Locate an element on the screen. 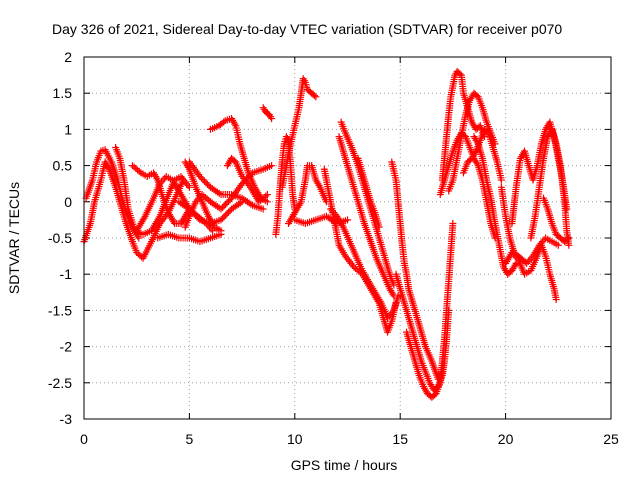  y-tick-label: -0.5 is located at coordinates (60, 238).